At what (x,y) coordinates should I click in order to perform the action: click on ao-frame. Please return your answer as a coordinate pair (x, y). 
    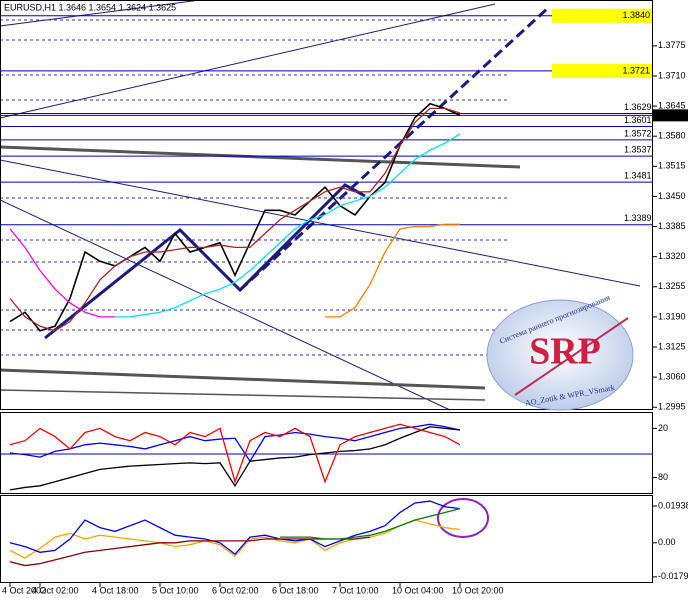
    Looking at the image, I should click on (326, 539).